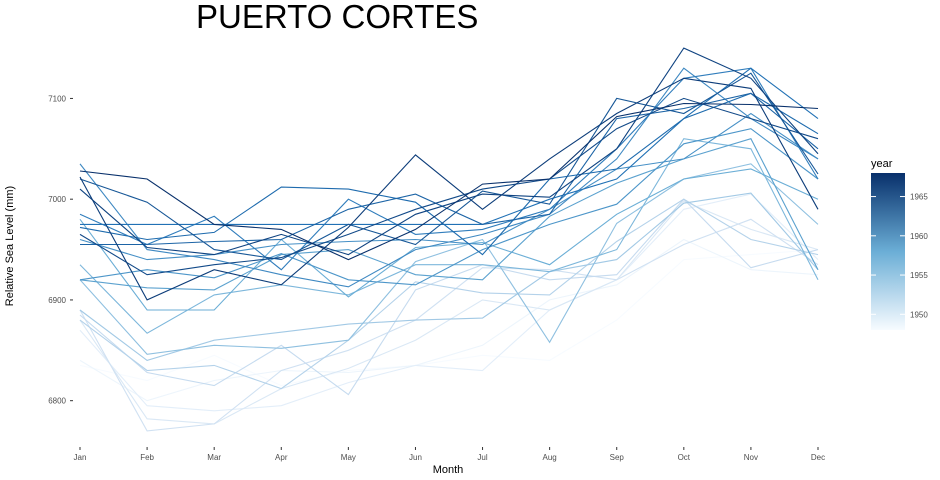  I want to click on x-tick-label: Oct, so click(684, 457).